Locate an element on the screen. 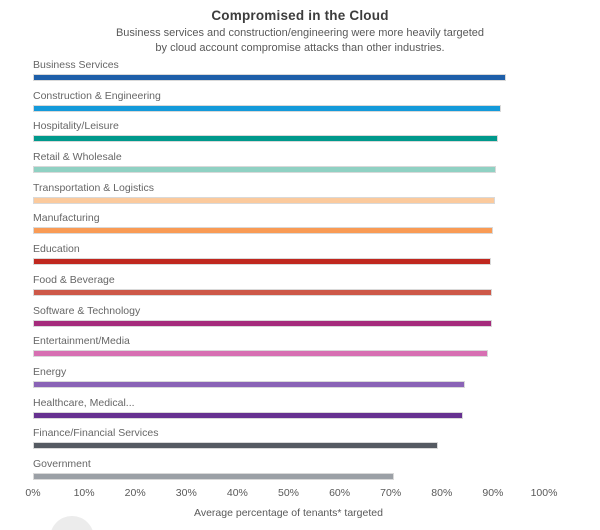 The width and height of the screenshot is (600, 530). bar-label: Retail & Wholesale is located at coordinates (77, 157).